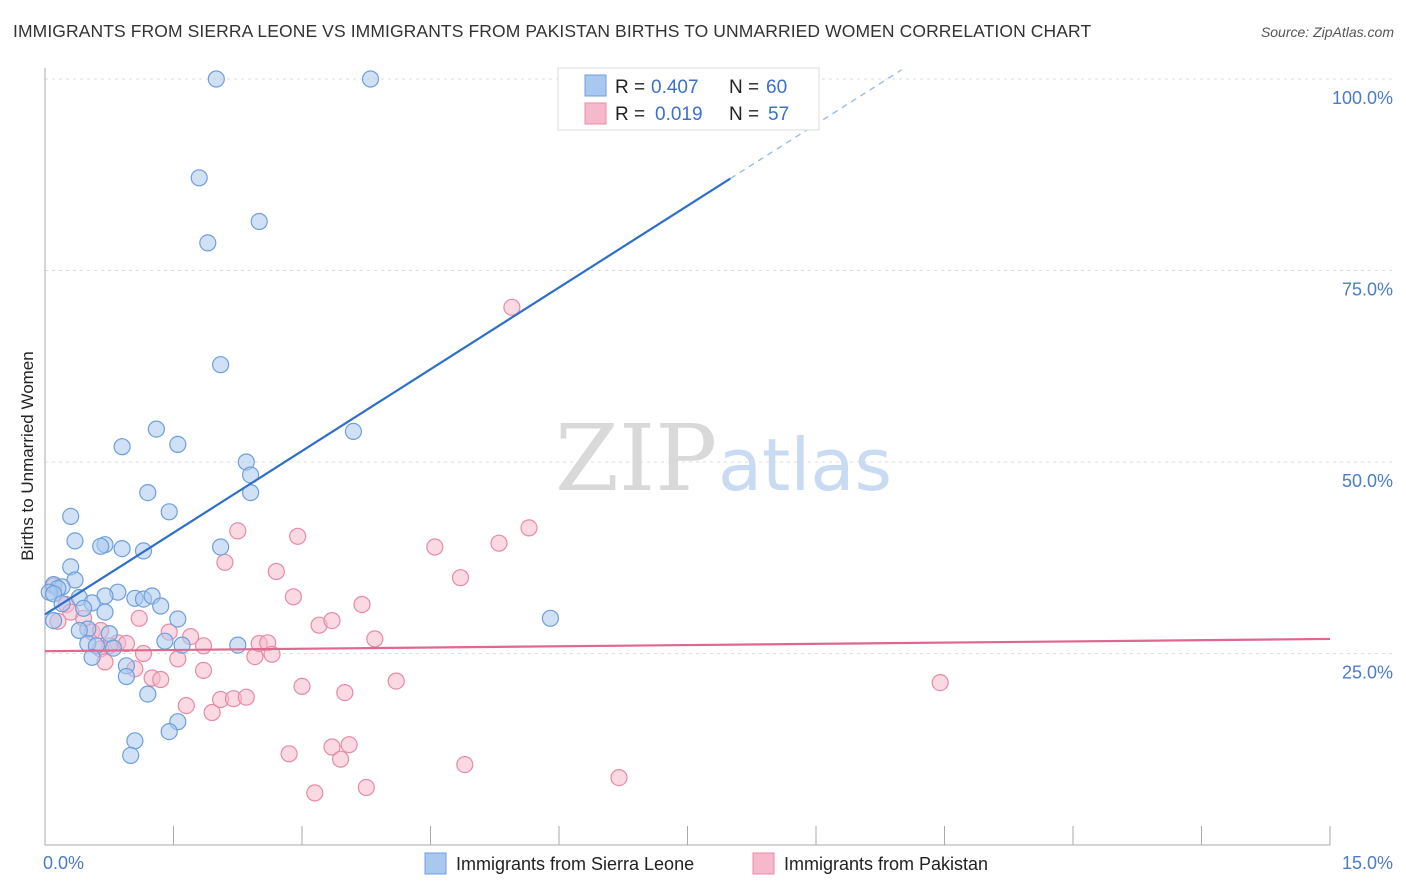 Image resolution: width=1406 pixels, height=892 pixels. What do you see at coordinates (763, 863) in the screenshot?
I see `series-legend-swatch-pakistan` at bounding box center [763, 863].